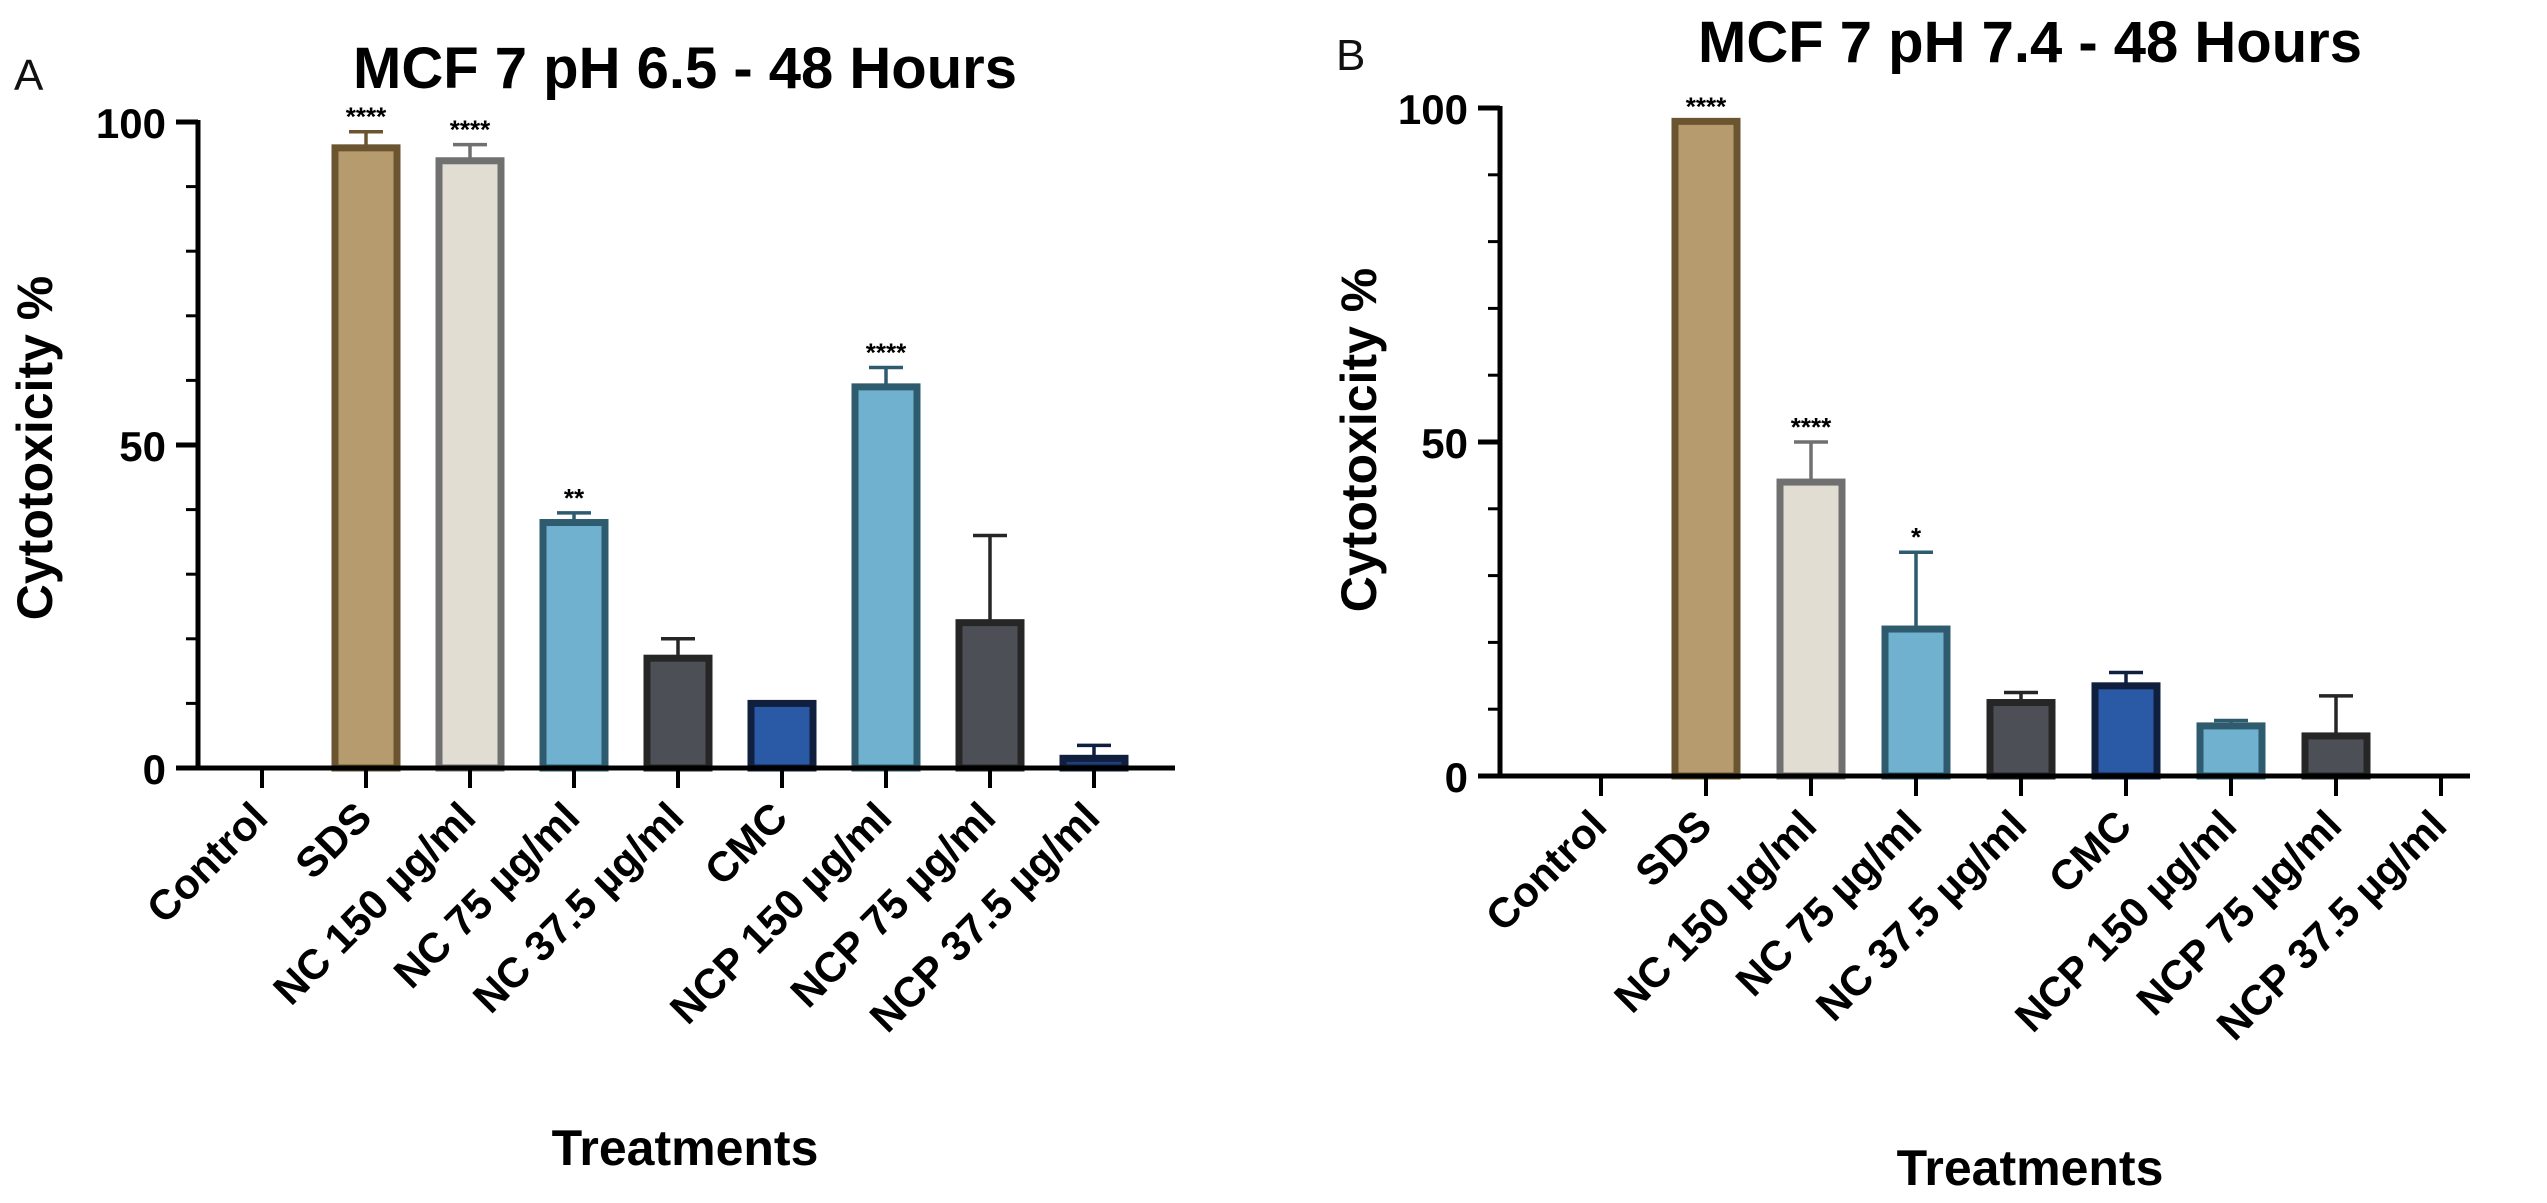 The height and width of the screenshot is (1203, 2547). What do you see at coordinates (685, 68) in the screenshot?
I see `chart-title: MCF 7 pH 6.5 - 48 Hours` at bounding box center [685, 68].